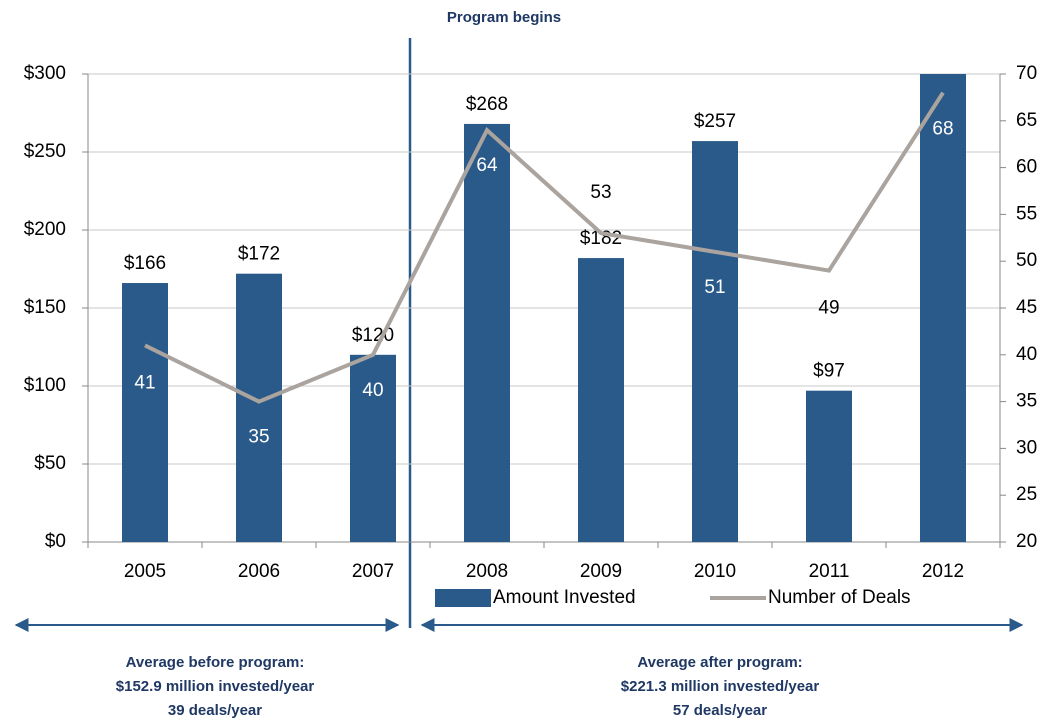 The height and width of the screenshot is (727, 1057). Describe the element at coordinates (45, 73) in the screenshot. I see `y-tick-label: $300` at that location.